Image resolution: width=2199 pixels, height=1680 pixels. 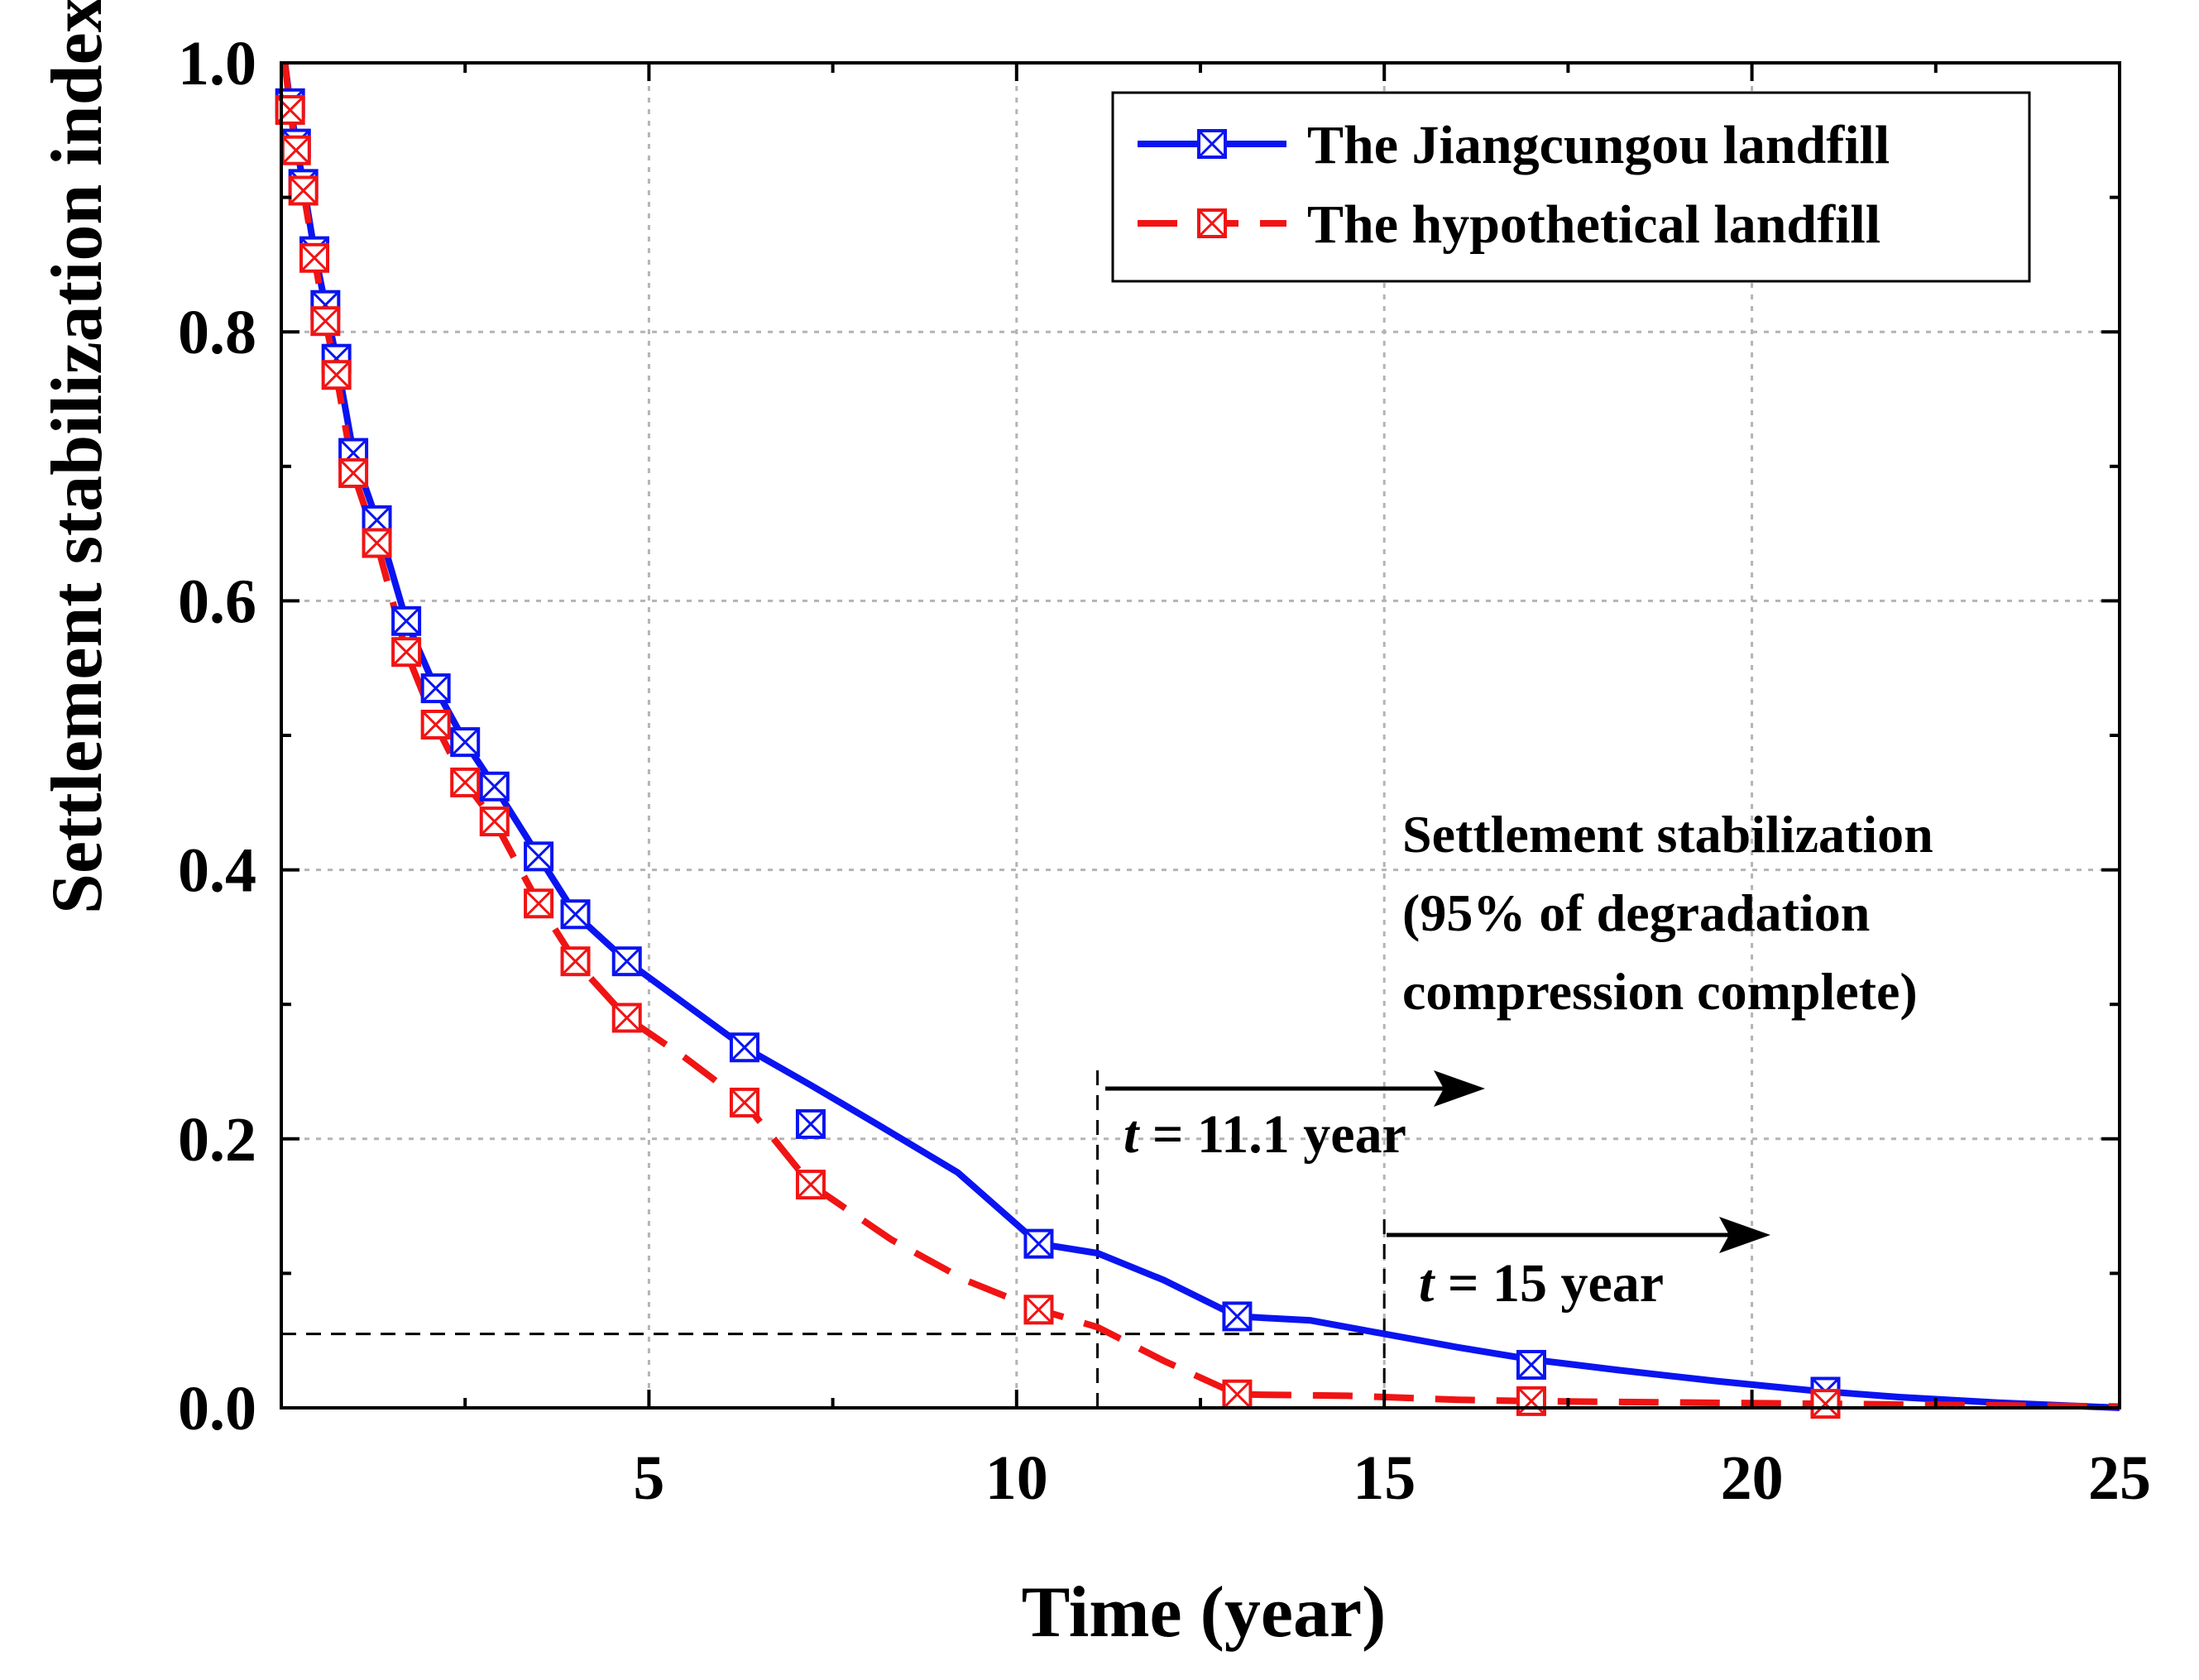 What do you see at coordinates (1459, 1088) in the screenshot?
I see `arrow-t1-head` at bounding box center [1459, 1088].